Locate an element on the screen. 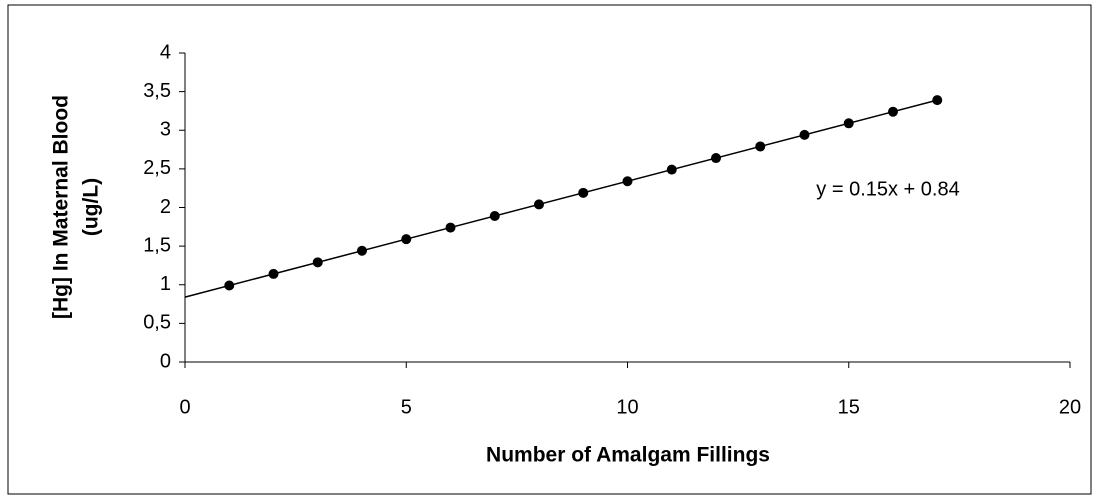 Image resolution: width=1099 pixels, height=499 pixels. y-axis-title: (ug/L) is located at coordinates (91, 207).